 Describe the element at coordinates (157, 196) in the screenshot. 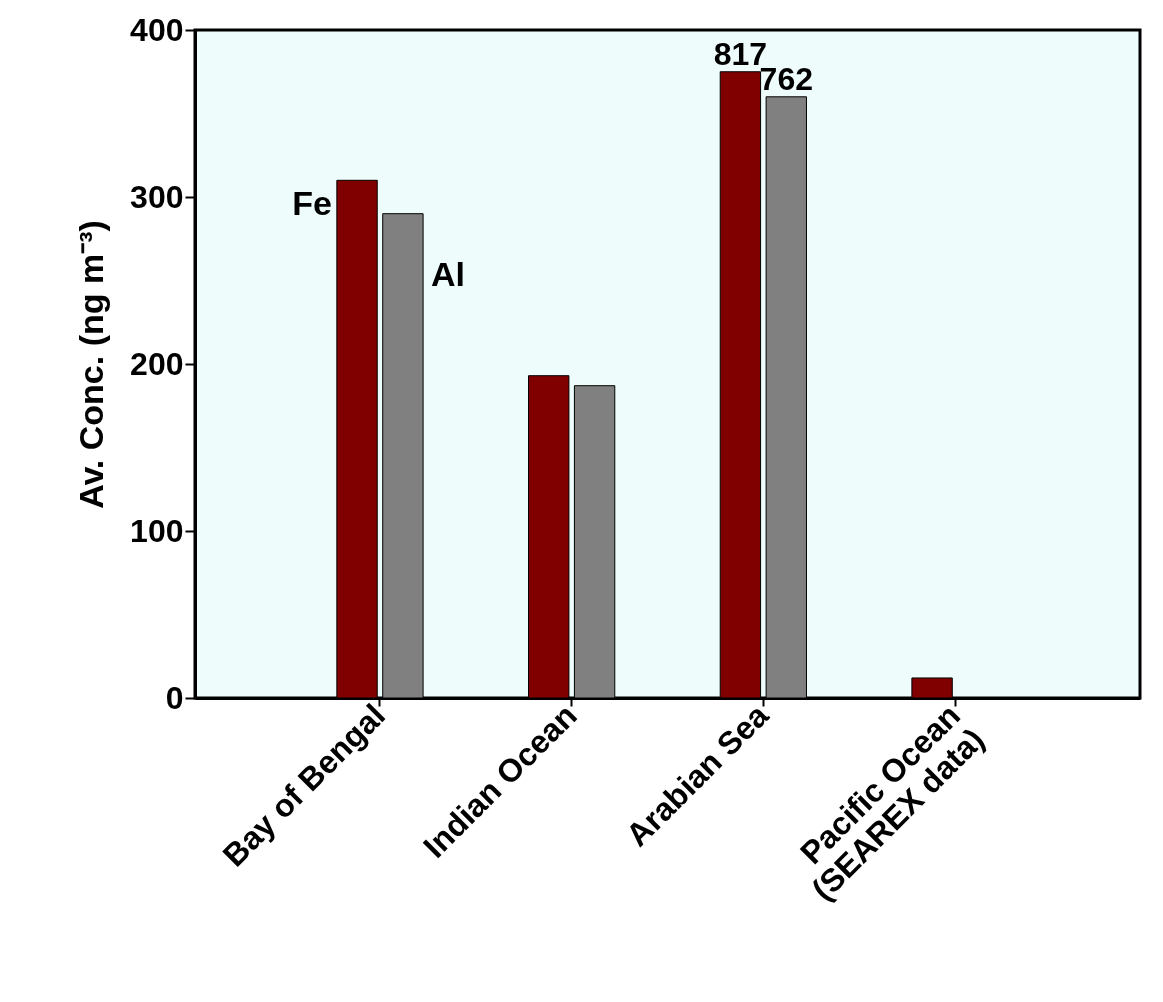

I see `y-tick-label: 300` at that location.